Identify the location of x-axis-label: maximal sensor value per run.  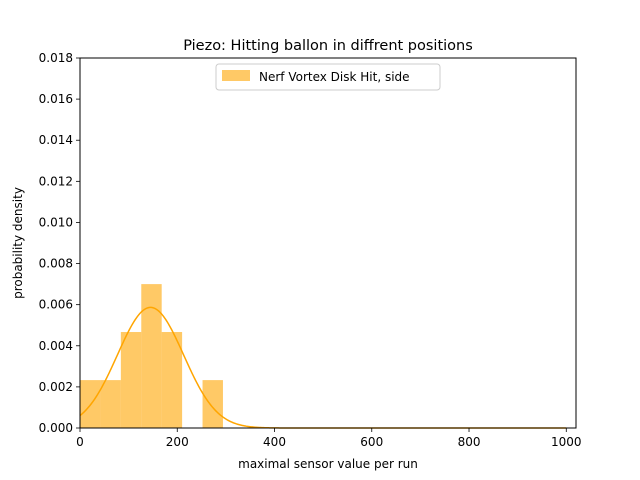
(328, 464).